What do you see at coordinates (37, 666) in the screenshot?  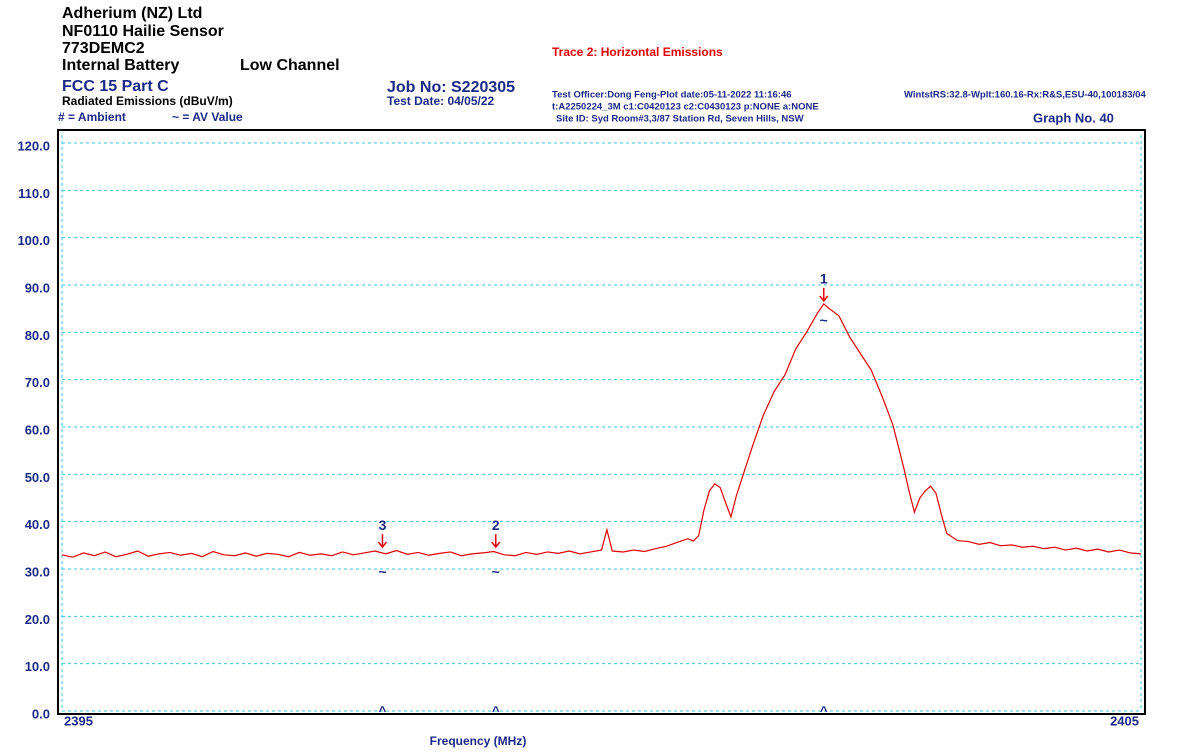 I see `y-tick-label: 10.0` at bounding box center [37, 666].